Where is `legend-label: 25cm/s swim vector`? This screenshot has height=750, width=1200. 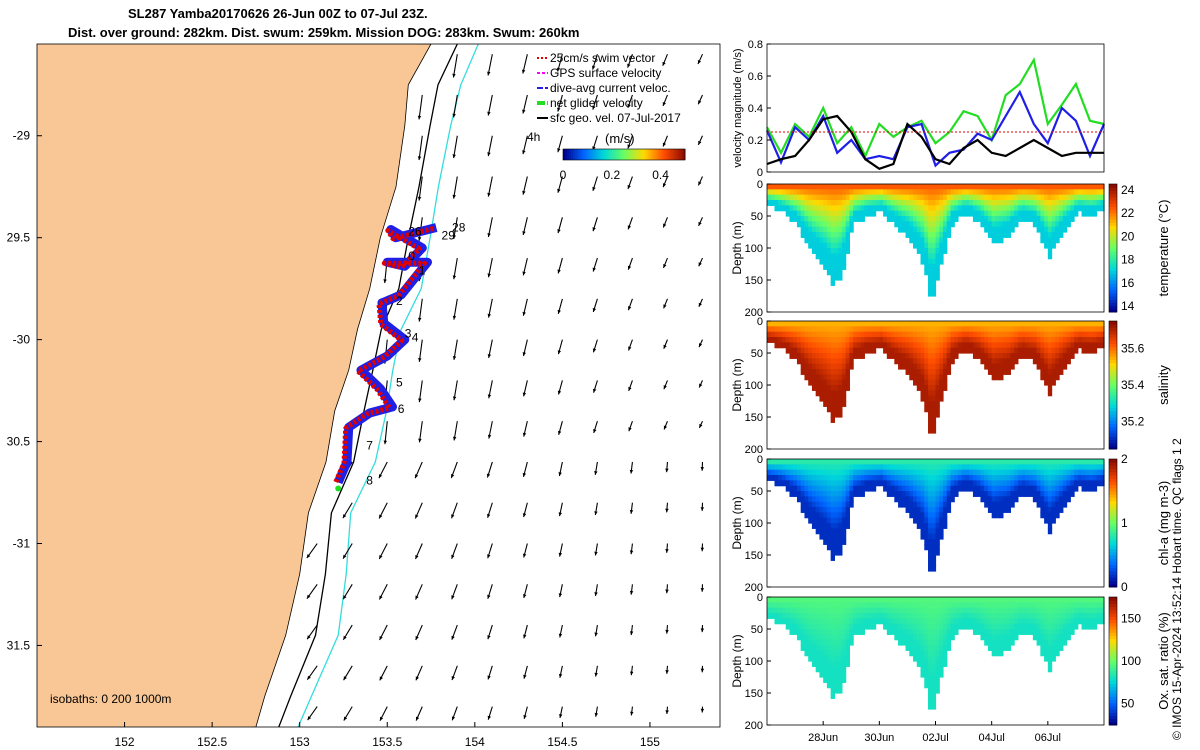 legend-label: 25cm/s swim vector is located at coordinates (602, 58).